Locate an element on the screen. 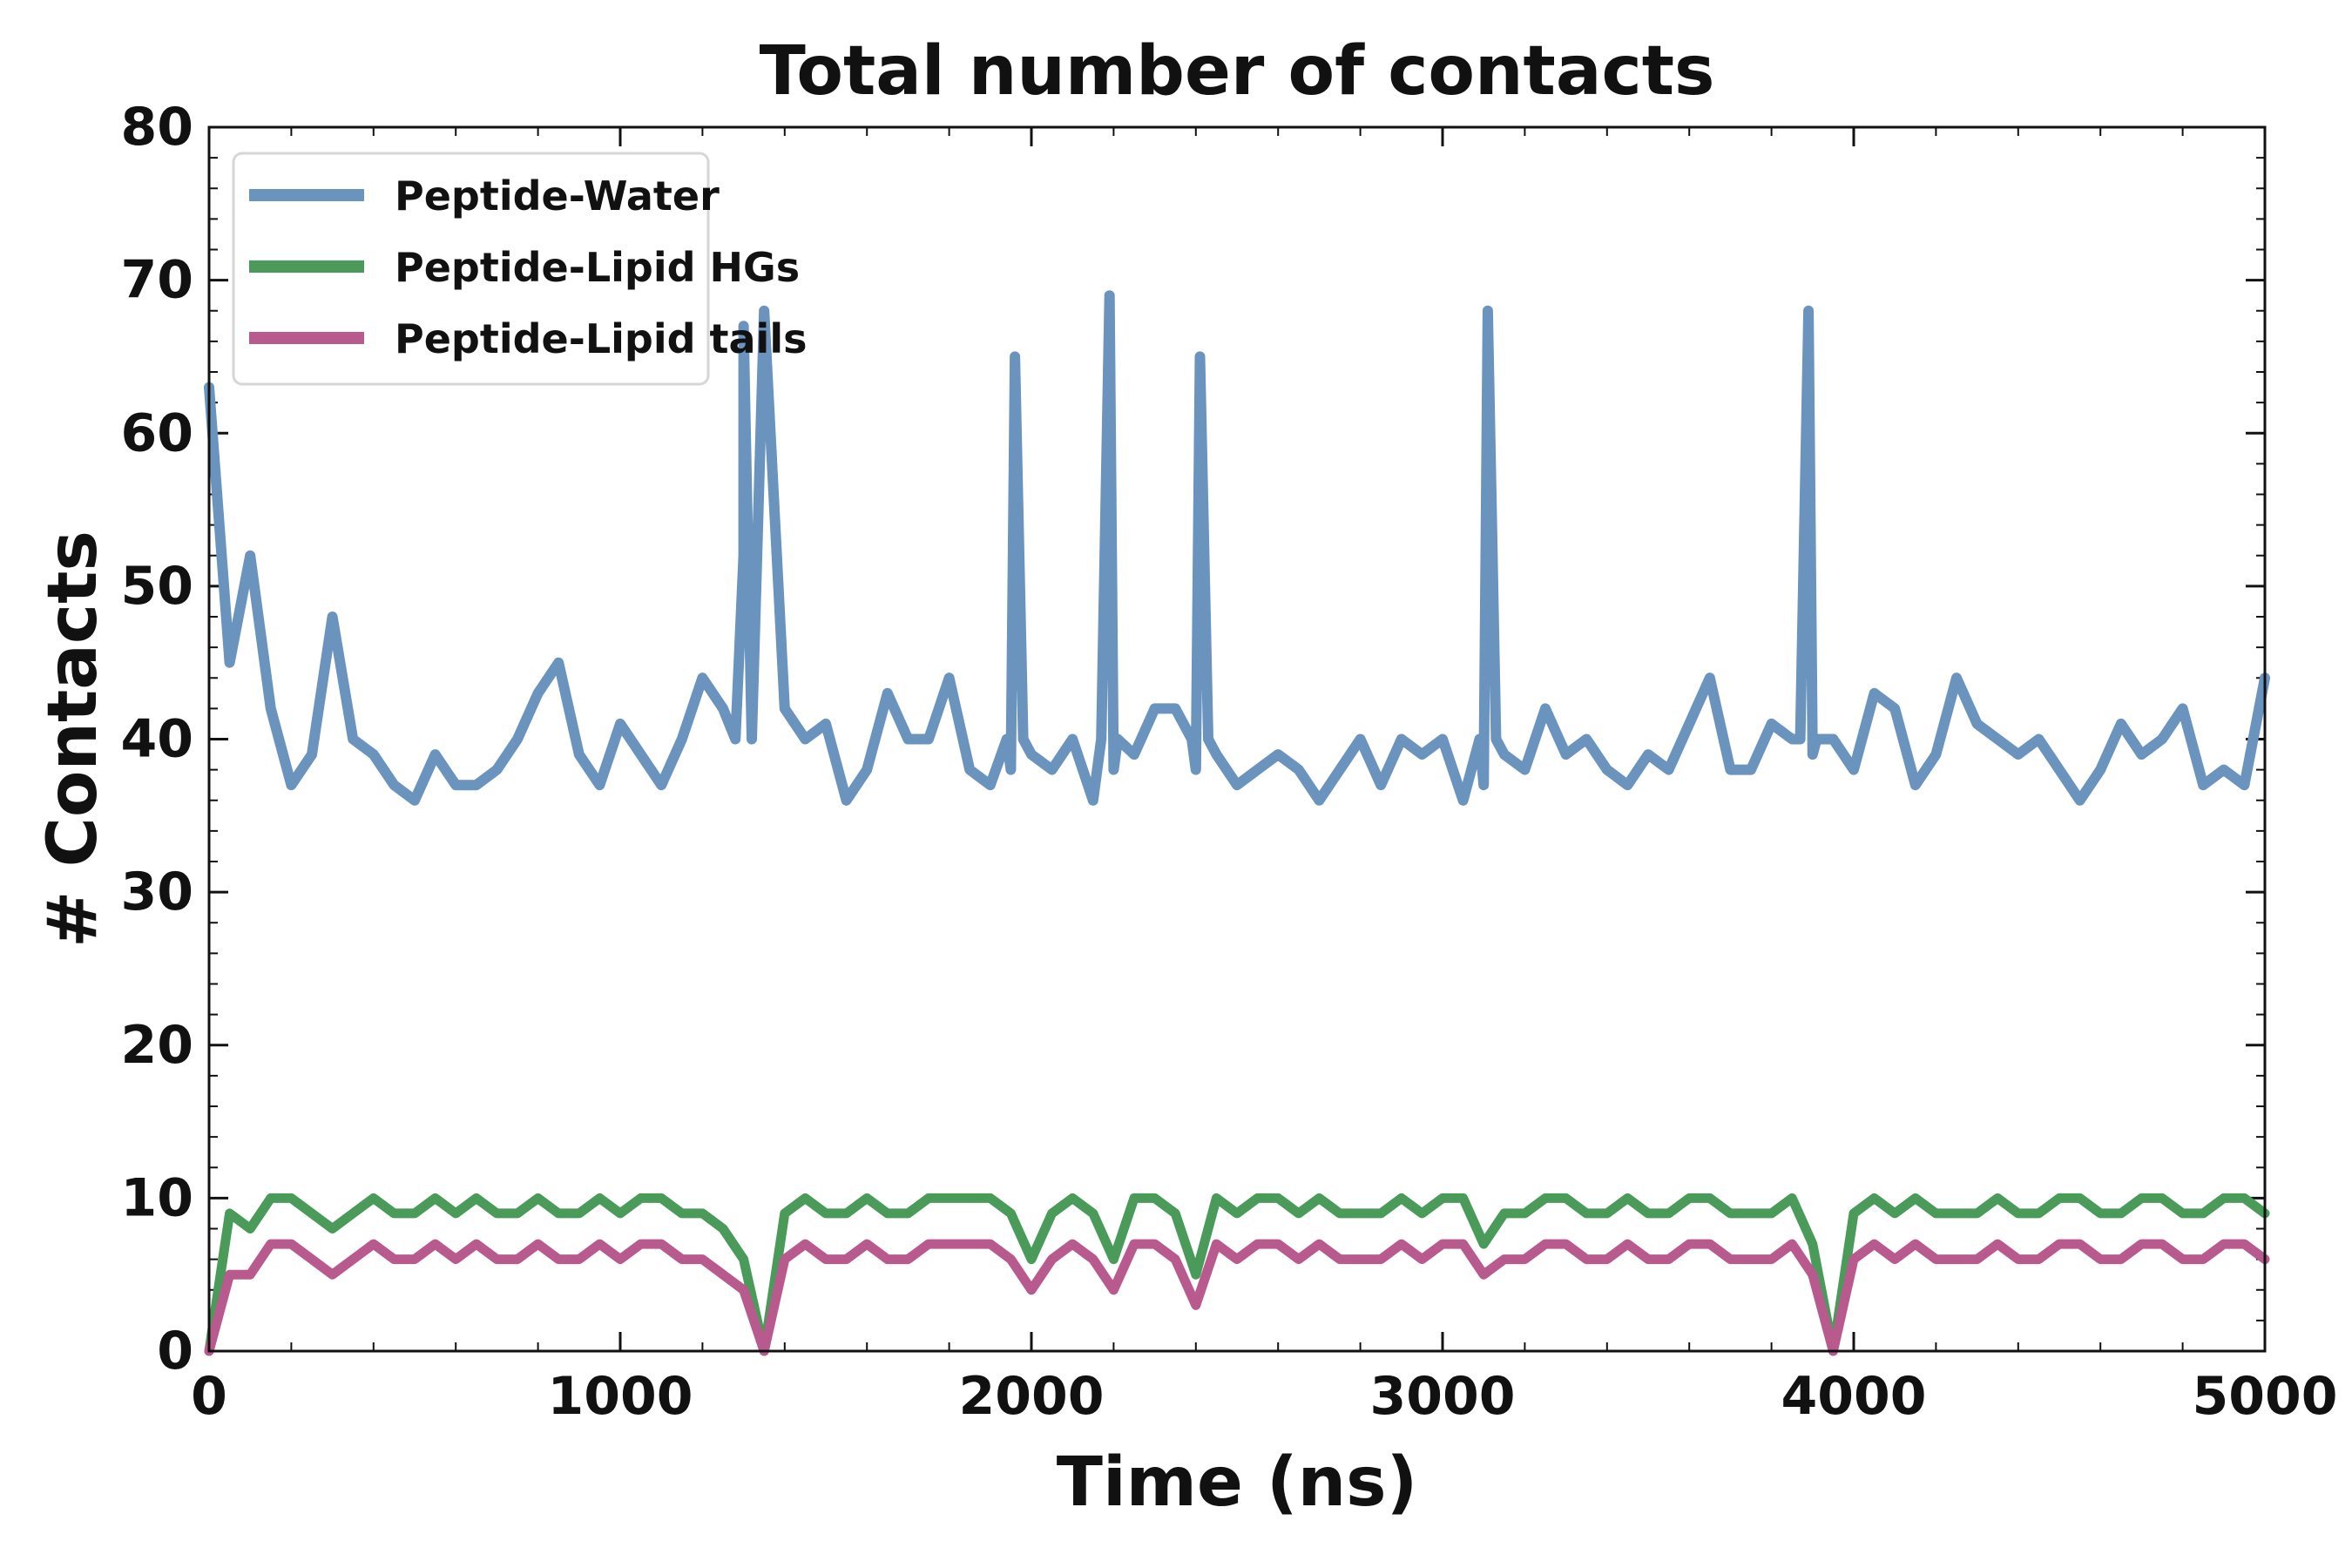 This screenshot has height=1568, width=2352. chart-title: Total number of contacts is located at coordinates (1237, 71).